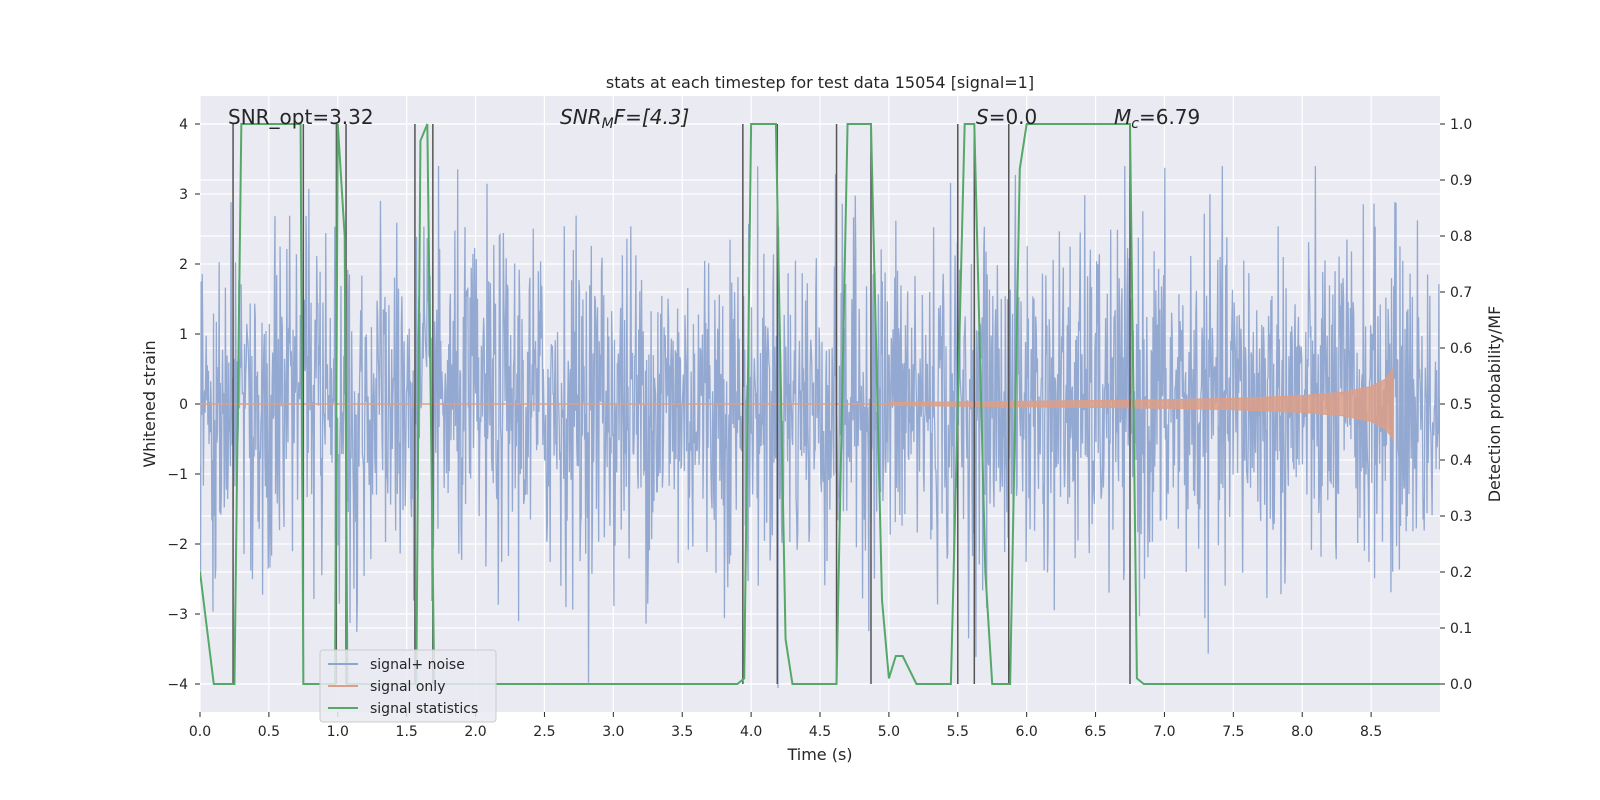 The image size is (1600, 800). Describe the element at coordinates (177, 545) in the screenshot. I see `y-left-tick-label-2: −2` at that location.